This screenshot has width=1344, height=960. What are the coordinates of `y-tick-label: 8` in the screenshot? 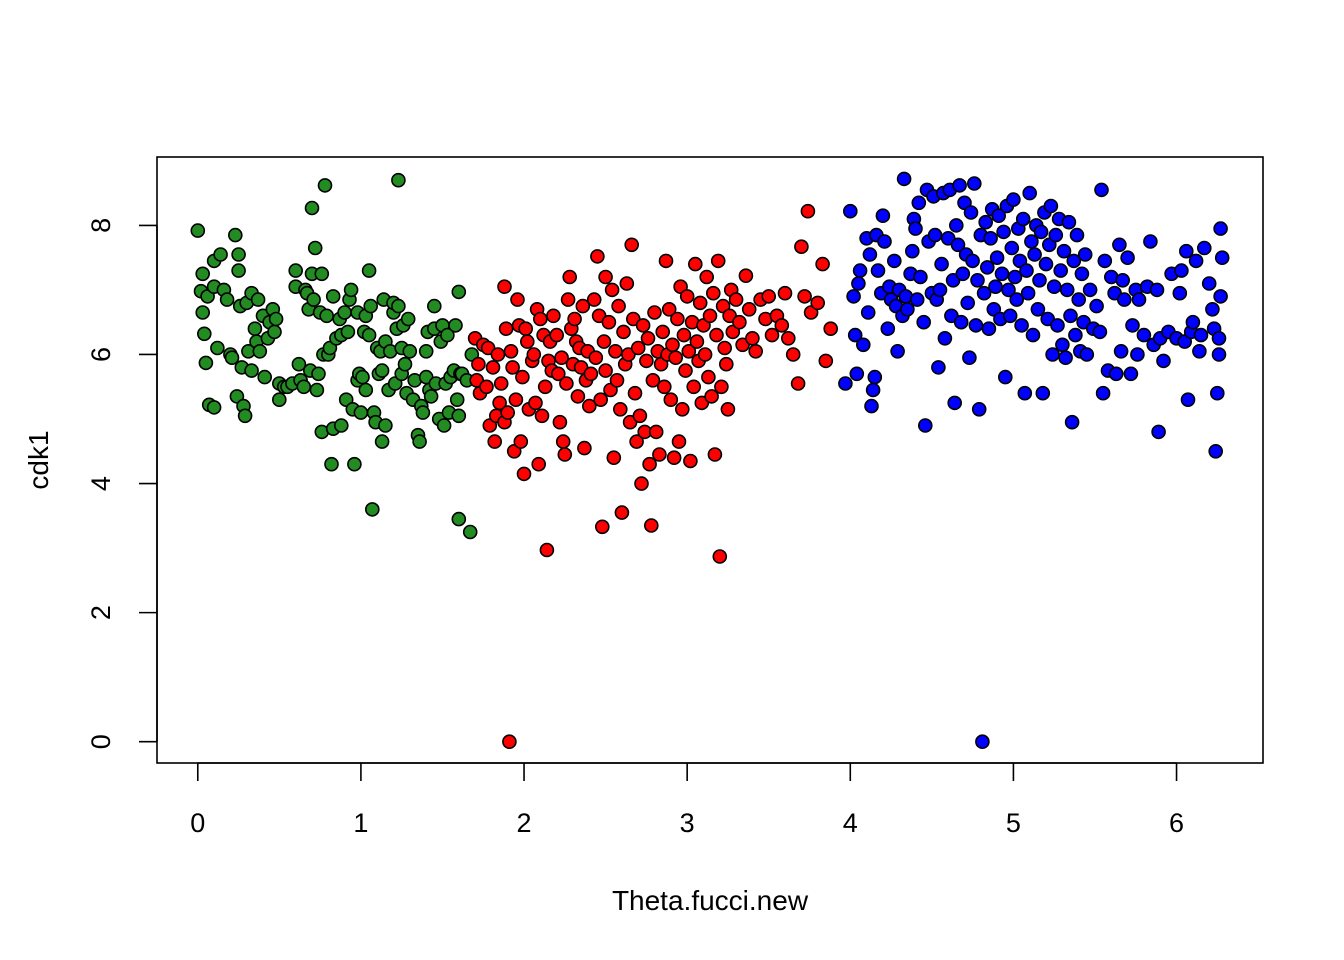 It's located at (101, 225).